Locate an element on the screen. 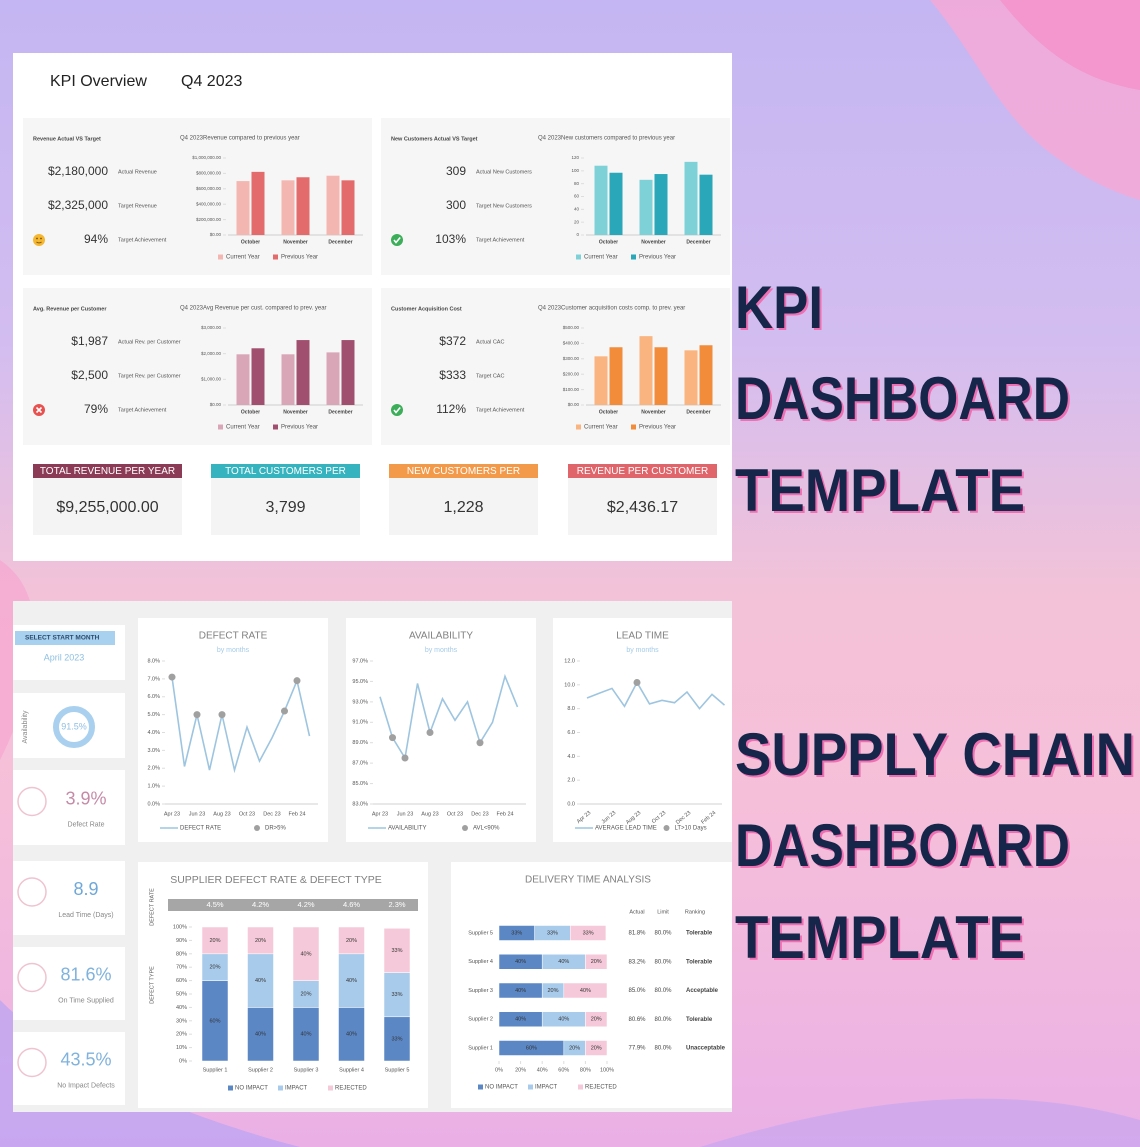 Image resolution: width=1140 pixels, height=1147 pixels. kpi-label: No Impact Defects is located at coordinates (86, 1085).